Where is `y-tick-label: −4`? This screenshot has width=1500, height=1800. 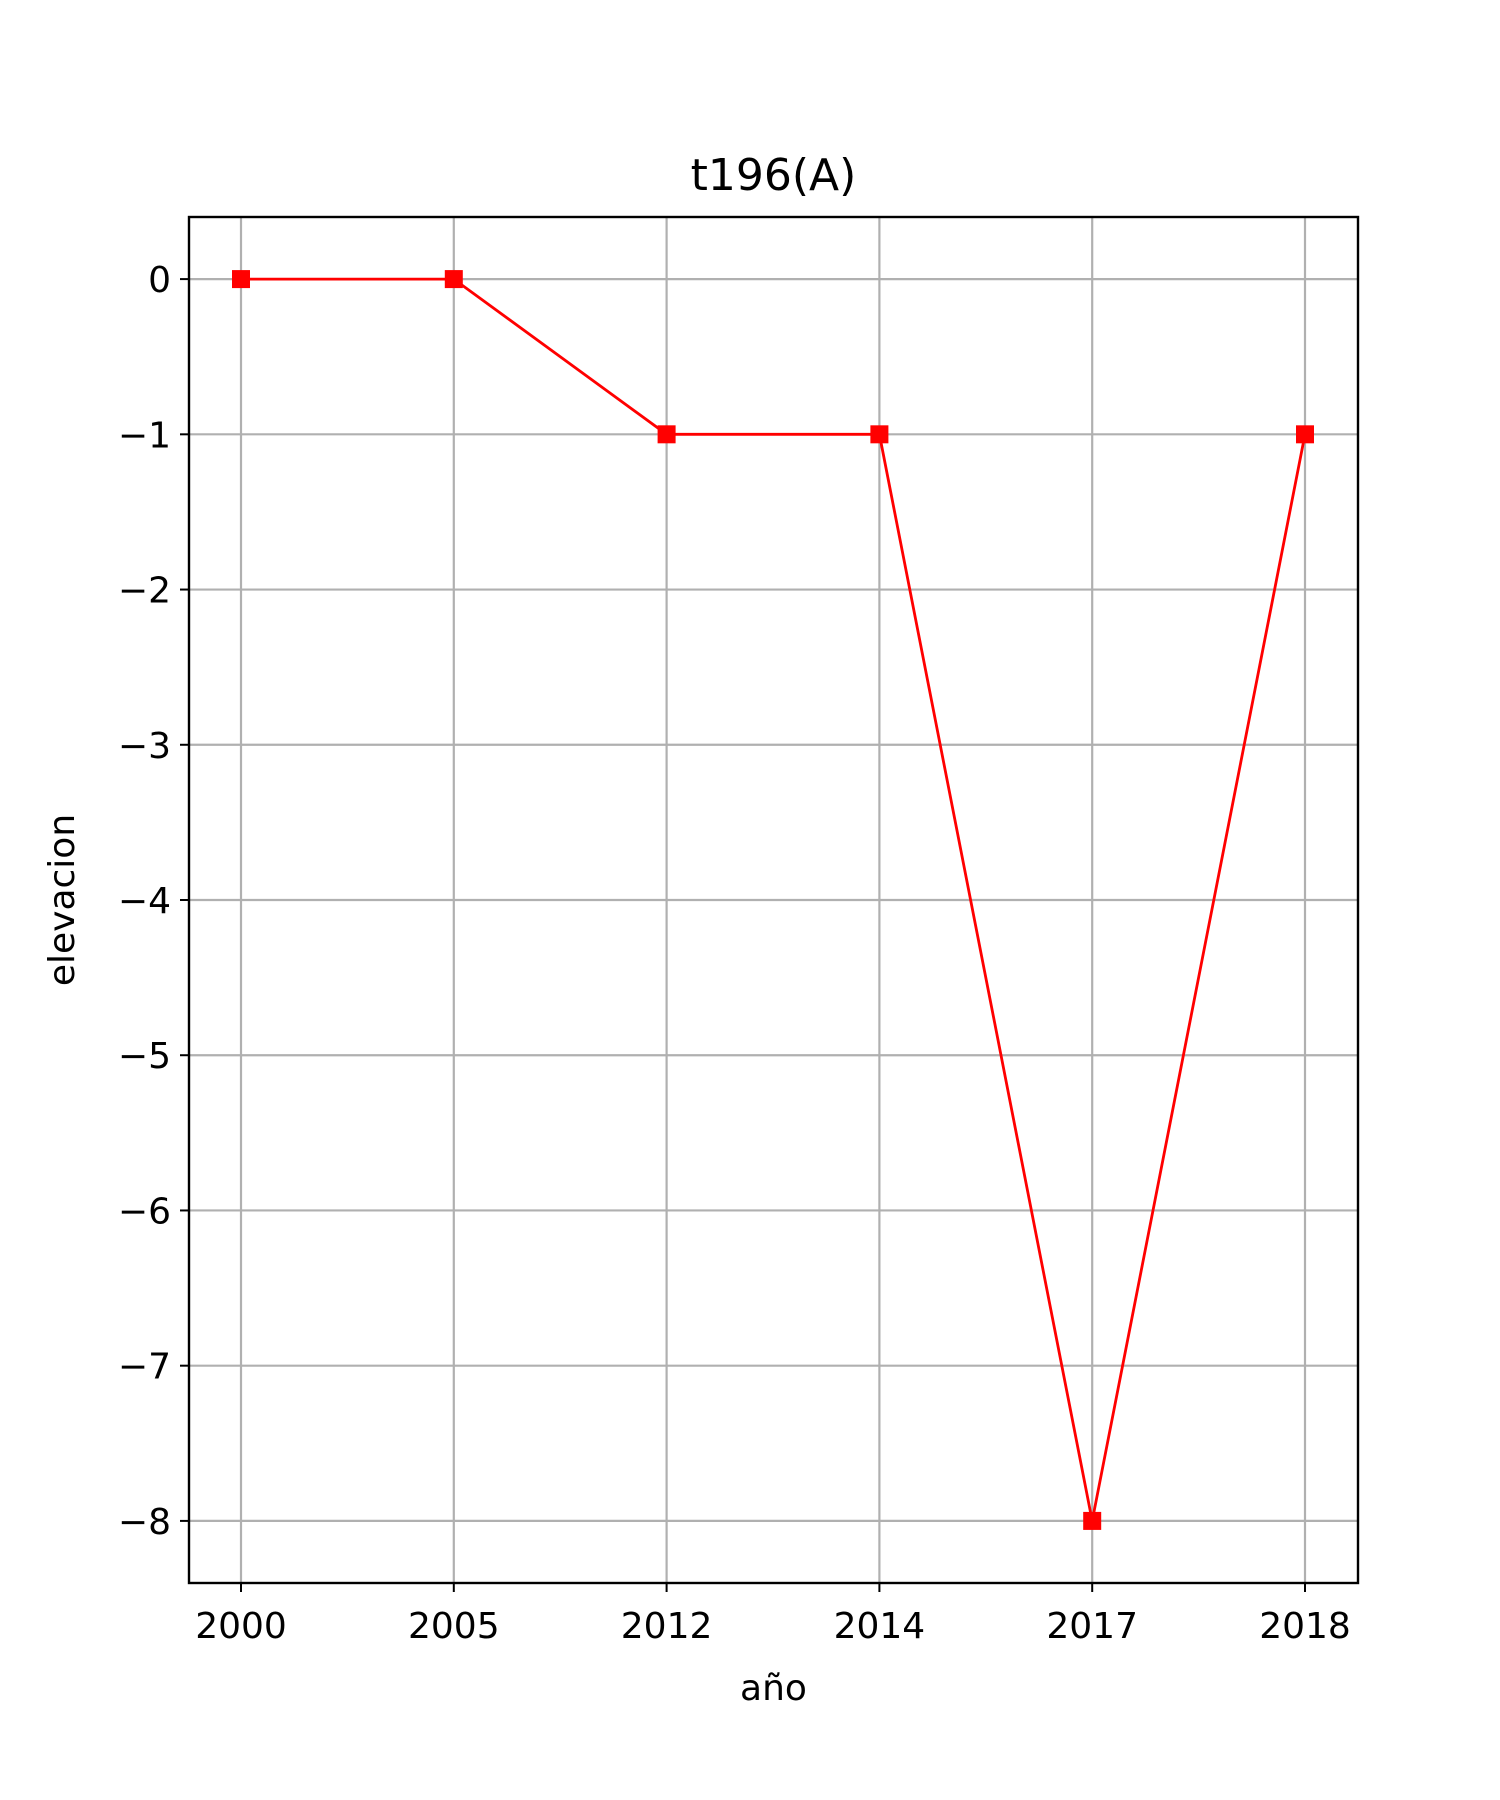 y-tick-label: −4 is located at coordinates (144, 901).